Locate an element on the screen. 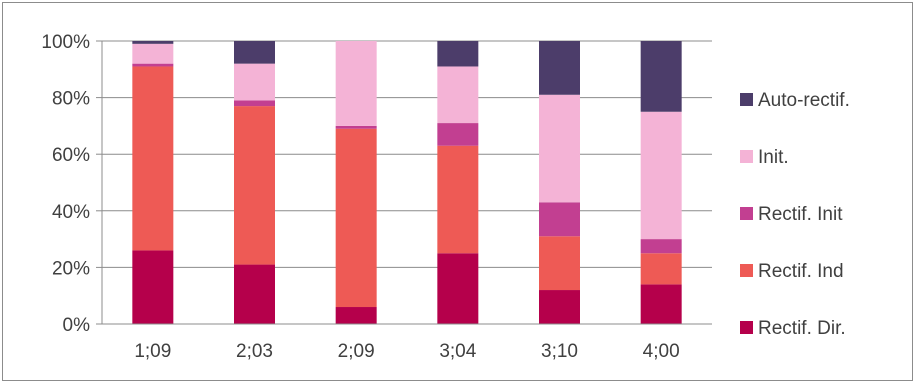 Image resolution: width=917 pixels, height=385 pixels. y-axis-tick-labels: 0% 20% 40% 60% 80% 100% is located at coordinates (65, 184).